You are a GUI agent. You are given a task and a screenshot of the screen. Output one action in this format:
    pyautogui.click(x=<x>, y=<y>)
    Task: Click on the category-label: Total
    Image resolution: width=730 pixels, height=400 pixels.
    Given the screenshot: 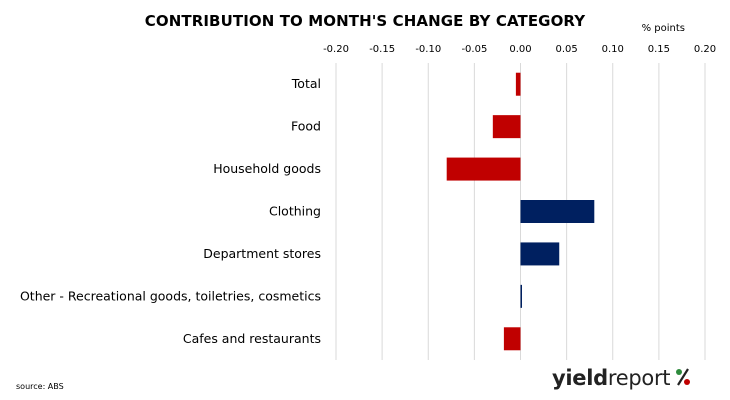 What is the action you would take?
    pyautogui.click(x=306, y=83)
    